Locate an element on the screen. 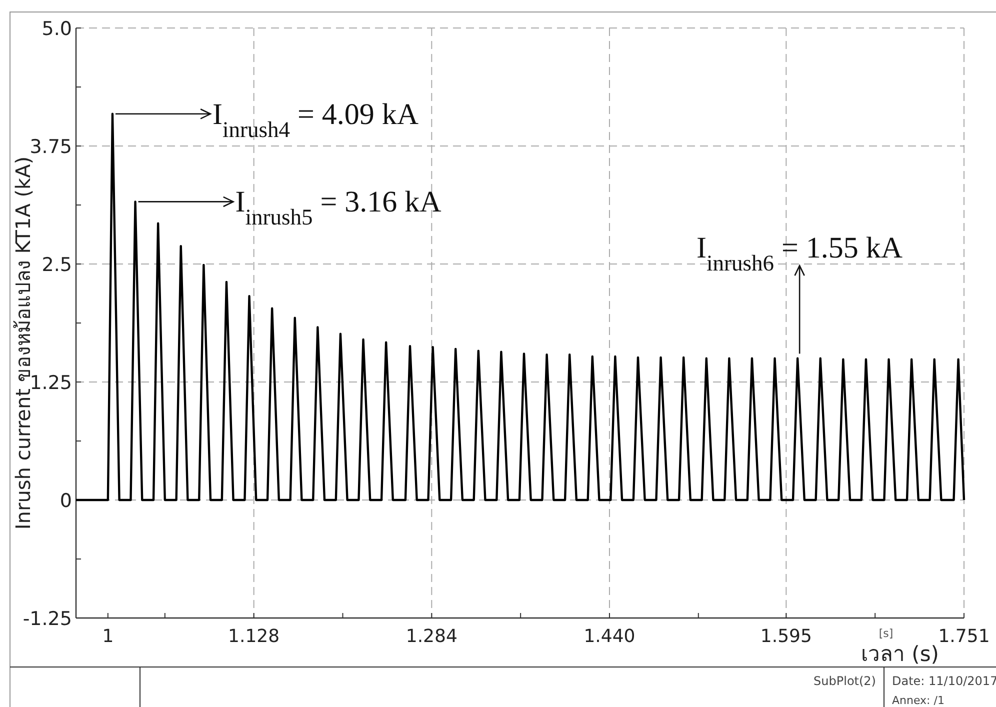 Image resolution: width=996 pixels, height=707 pixels. annotation: I$_{inrush6}$ = 1.55 kA is located at coordinates (799, 254).